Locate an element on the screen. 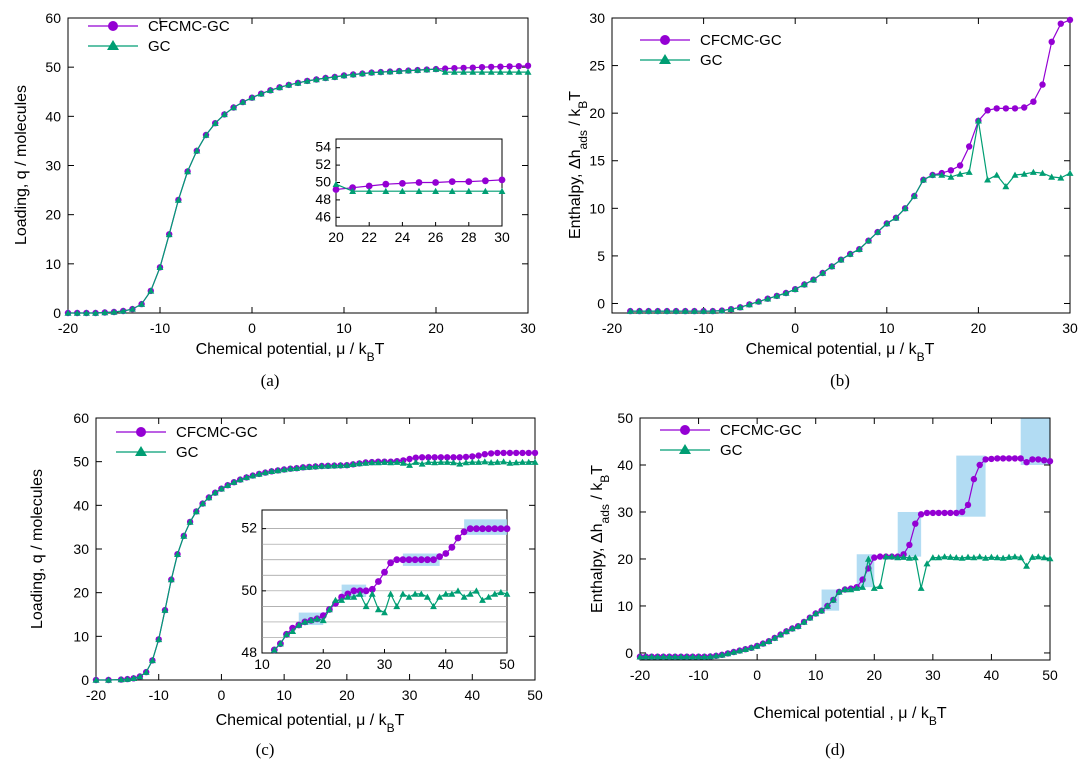 The height and width of the screenshot is (774, 1083). y-tick-label: 40 is located at coordinates (53, 116).